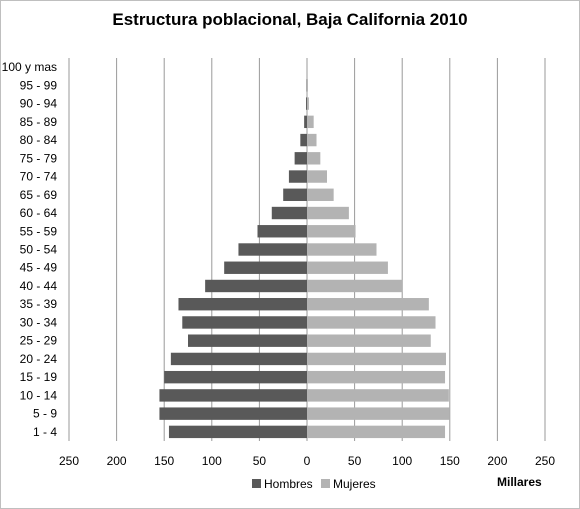 The height and width of the screenshot is (509, 580). I want to click on legend-swatch-hombres, so click(256, 483).